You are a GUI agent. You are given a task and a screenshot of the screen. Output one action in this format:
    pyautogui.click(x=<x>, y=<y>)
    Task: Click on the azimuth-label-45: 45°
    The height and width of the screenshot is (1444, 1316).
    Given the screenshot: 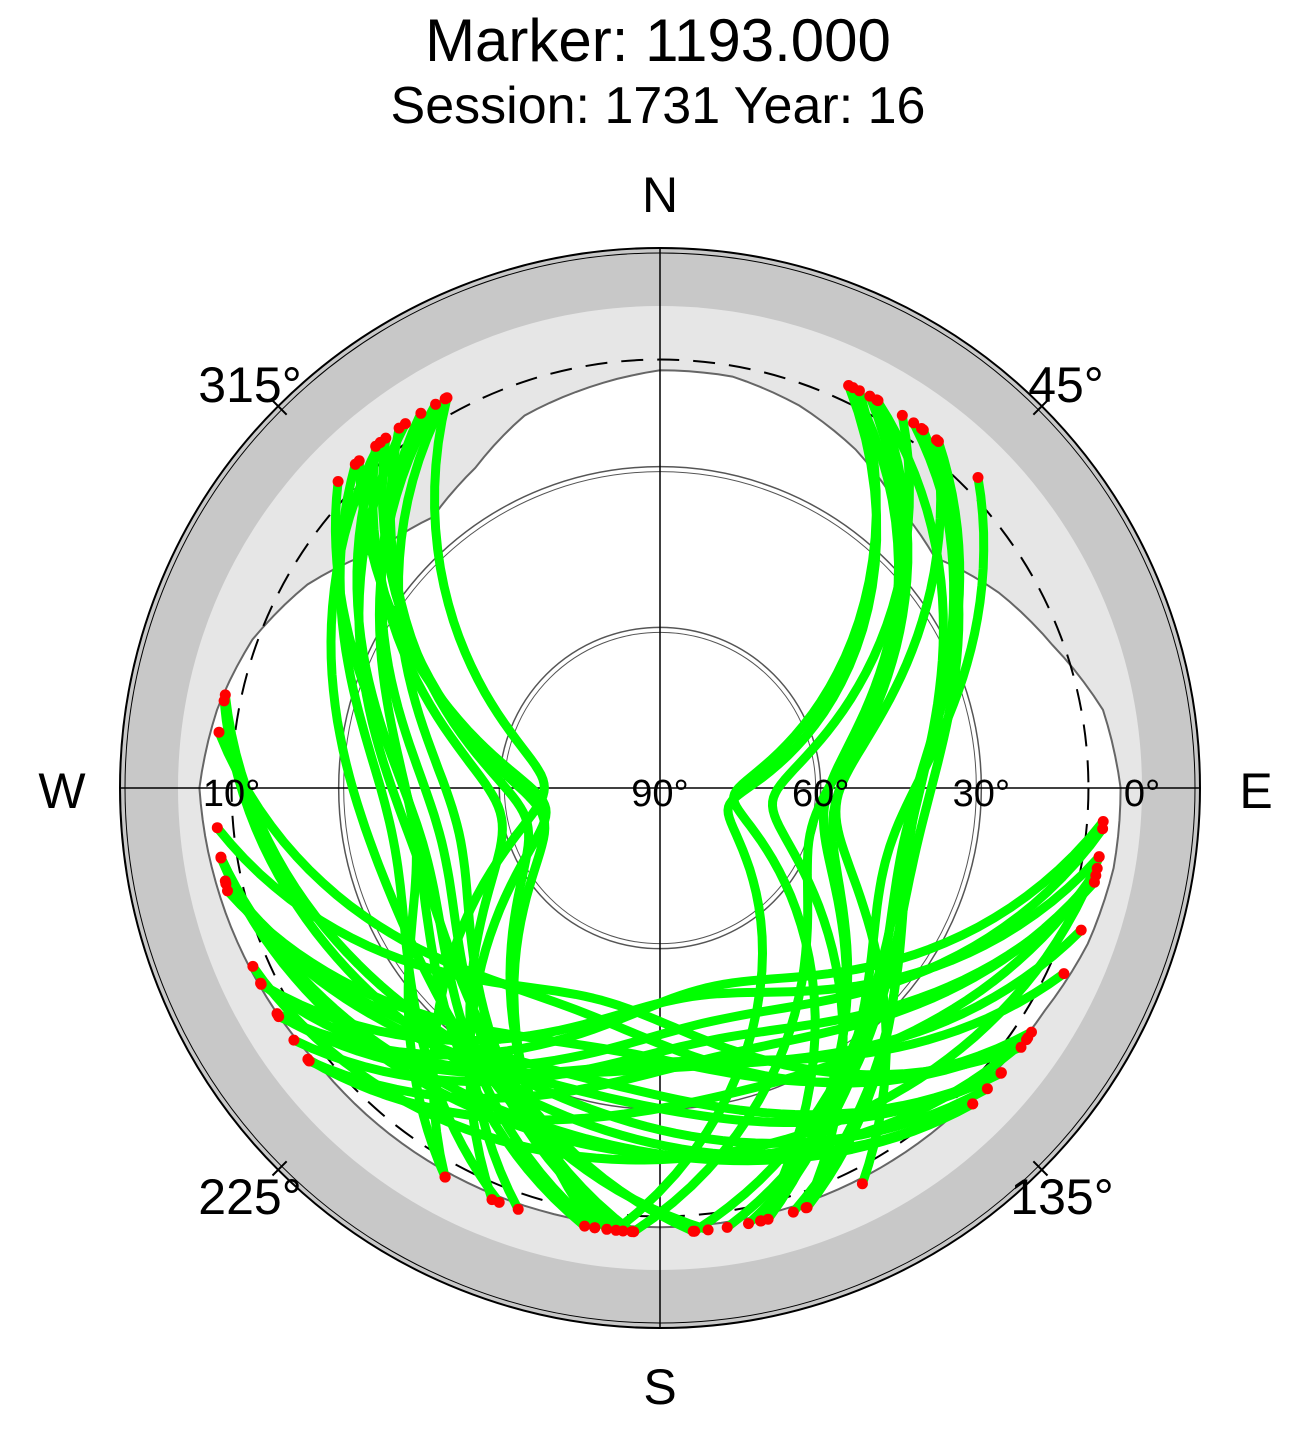 What is the action you would take?
    pyautogui.click(x=1066, y=385)
    